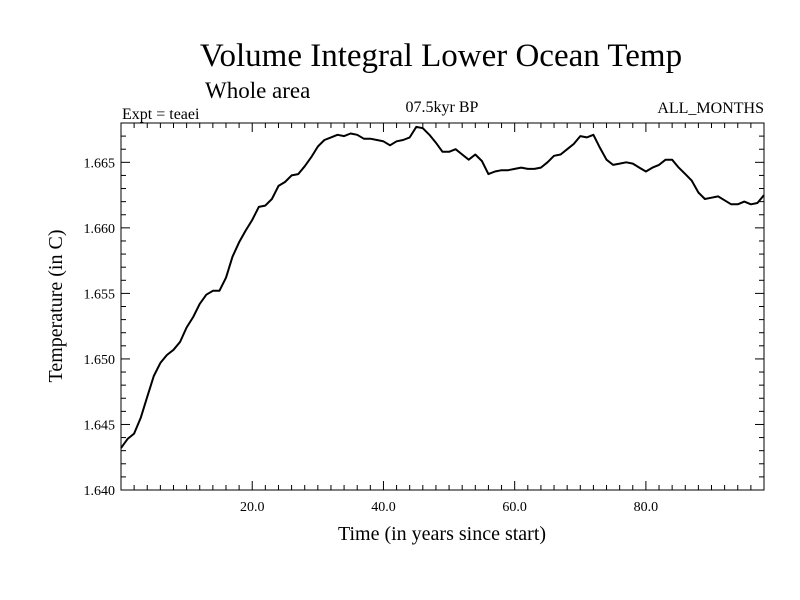 This screenshot has width=800, height=600. Describe the element at coordinates (100, 360) in the screenshot. I see `y-tick-label: 1.650` at that location.